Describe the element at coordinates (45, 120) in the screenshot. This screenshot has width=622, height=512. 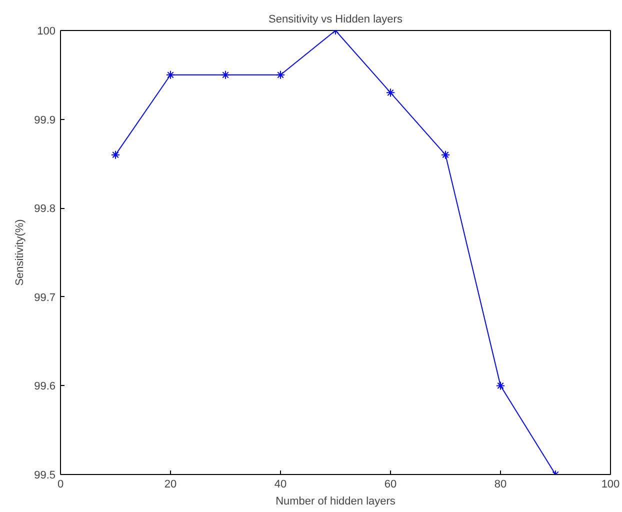
I see `y-tick-label: 99.9` at that location.